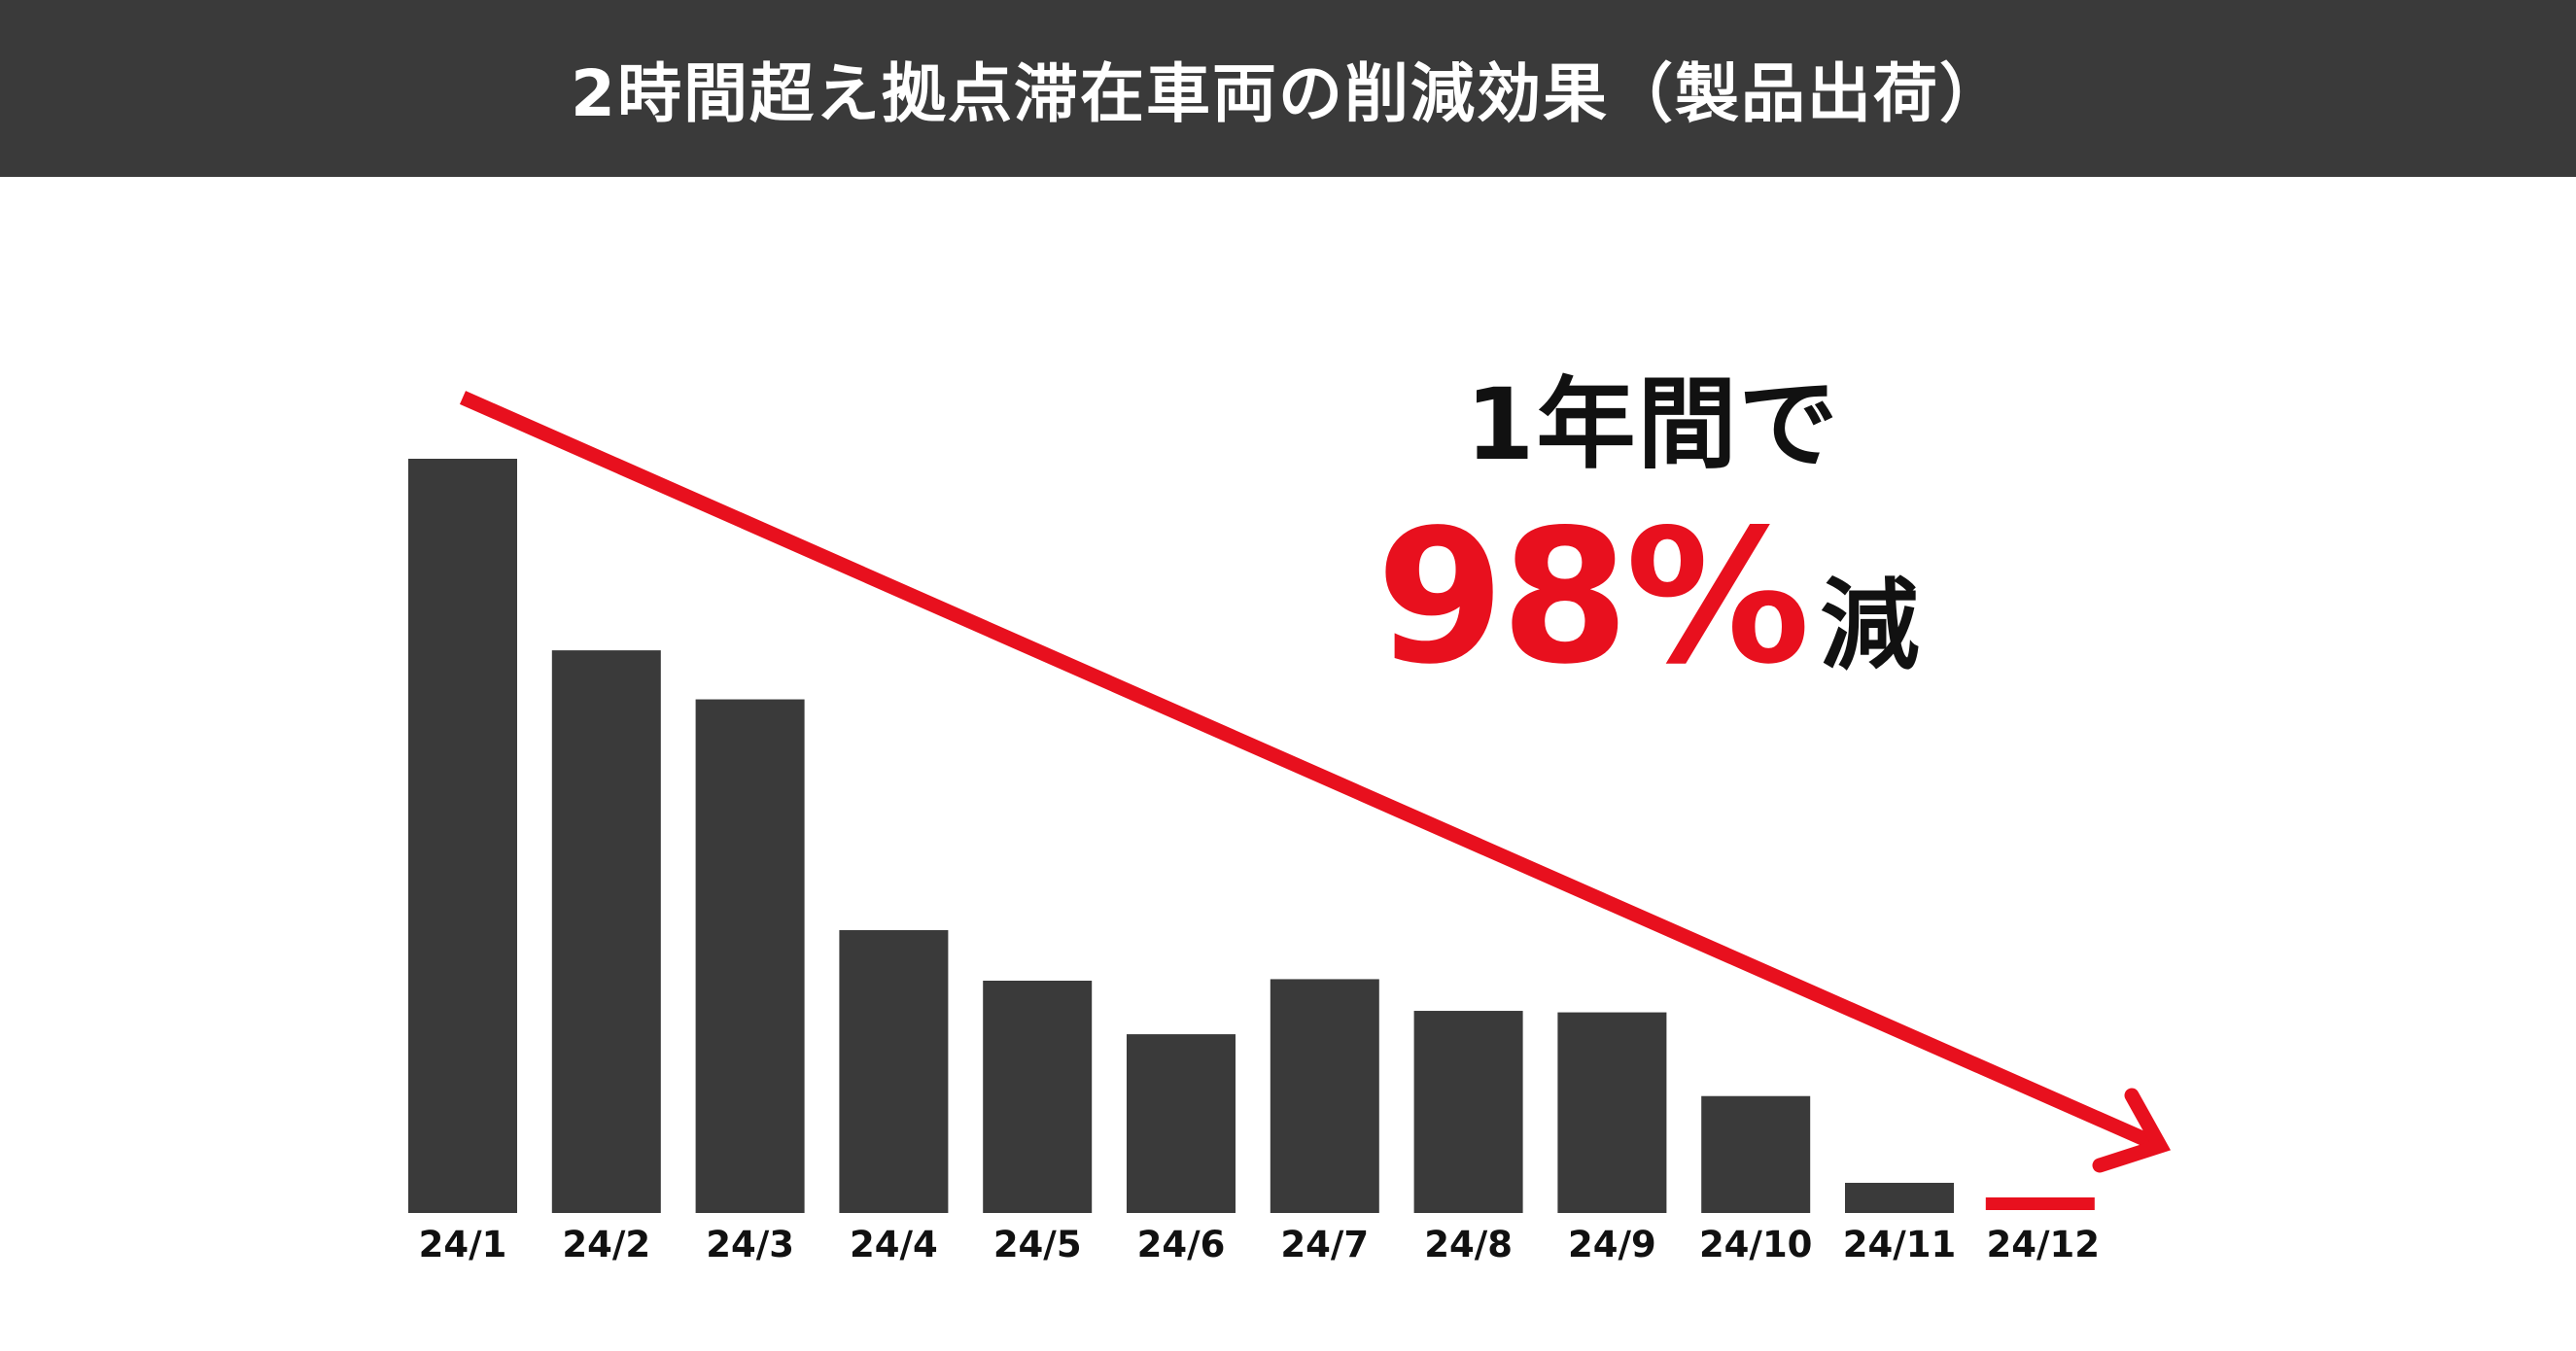 The height and width of the screenshot is (1351, 2576). What do you see at coordinates (1288, 93) in the screenshot?
I see `page-title: 2時間超え拠点滞在車両の削減効果（製品出荷）` at bounding box center [1288, 93].